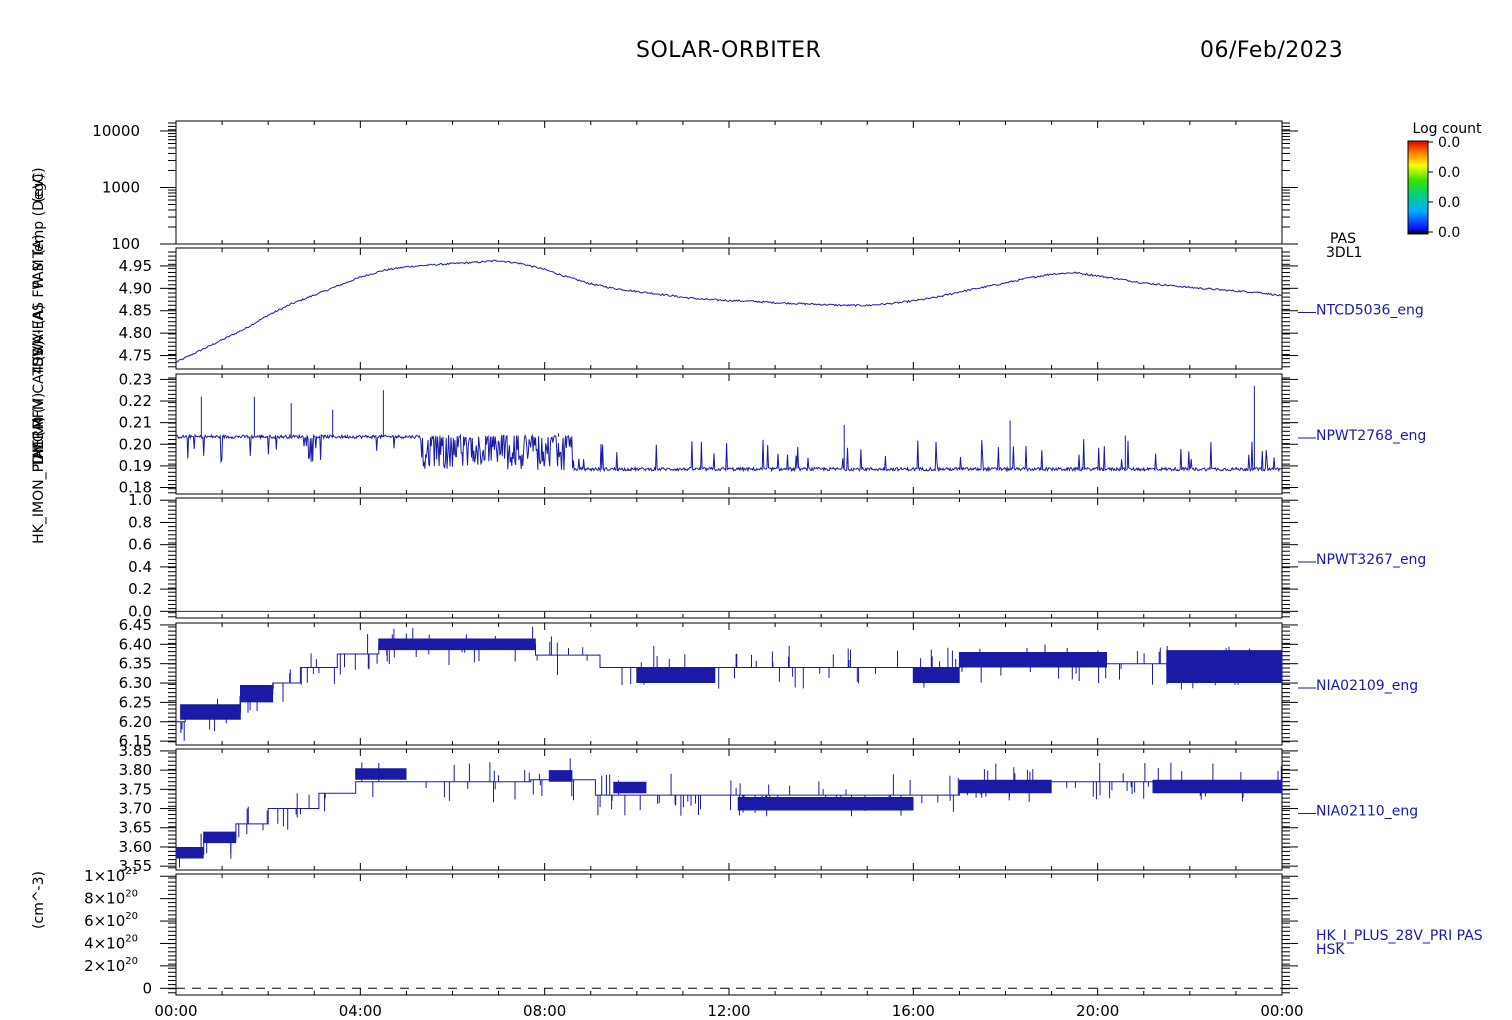 Image resolution: width=1512 pixels, height=1020 pixels. I want to click on panel-ntcd5036: 4.95 4.90 4.85 4.80 4.75 NTCD5036_eng, so click(771, 308).